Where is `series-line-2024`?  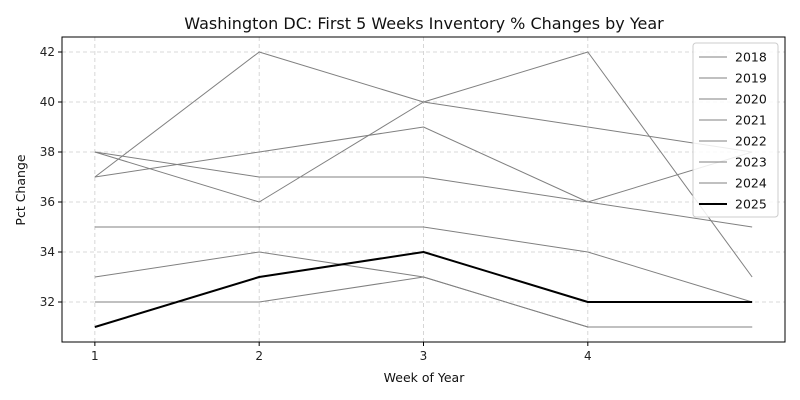
series-line-2024 is located at coordinates (423, 302).